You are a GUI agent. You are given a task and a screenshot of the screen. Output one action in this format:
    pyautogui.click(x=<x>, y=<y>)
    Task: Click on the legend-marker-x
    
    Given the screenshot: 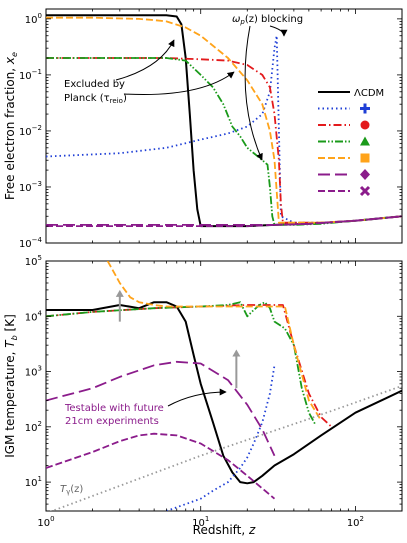 What is the action you would take?
    pyautogui.click(x=365, y=191)
    